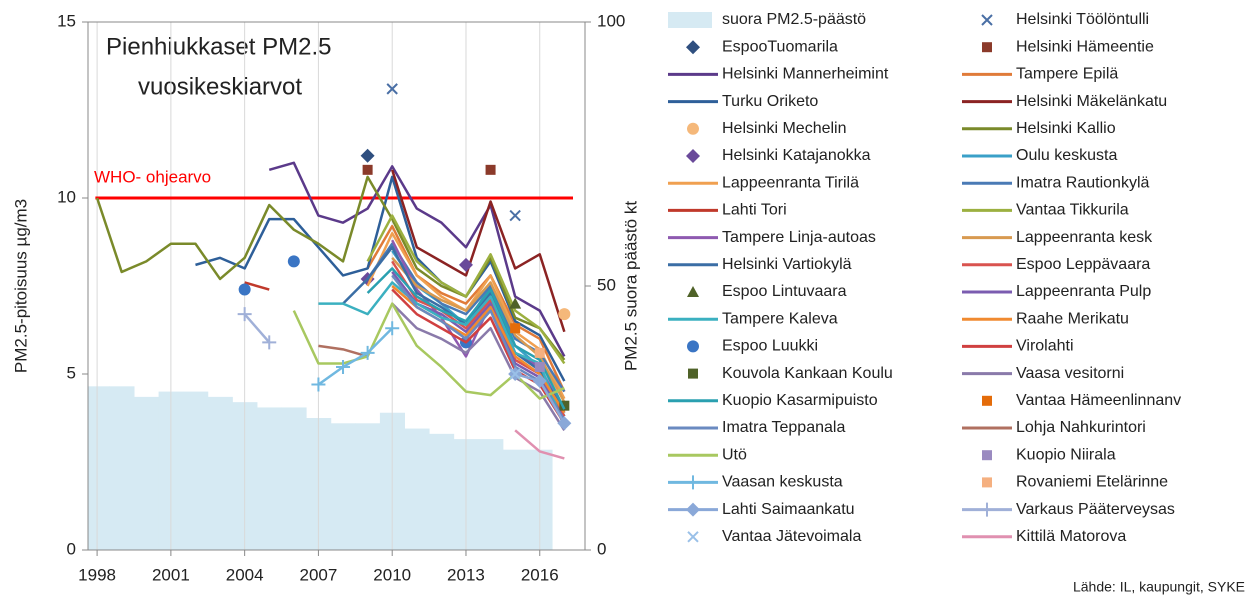 This screenshot has height=604, width=1255. Describe the element at coordinates (1081, 427) in the screenshot. I see `legend-label: Lohja Nahkurintori` at that location.